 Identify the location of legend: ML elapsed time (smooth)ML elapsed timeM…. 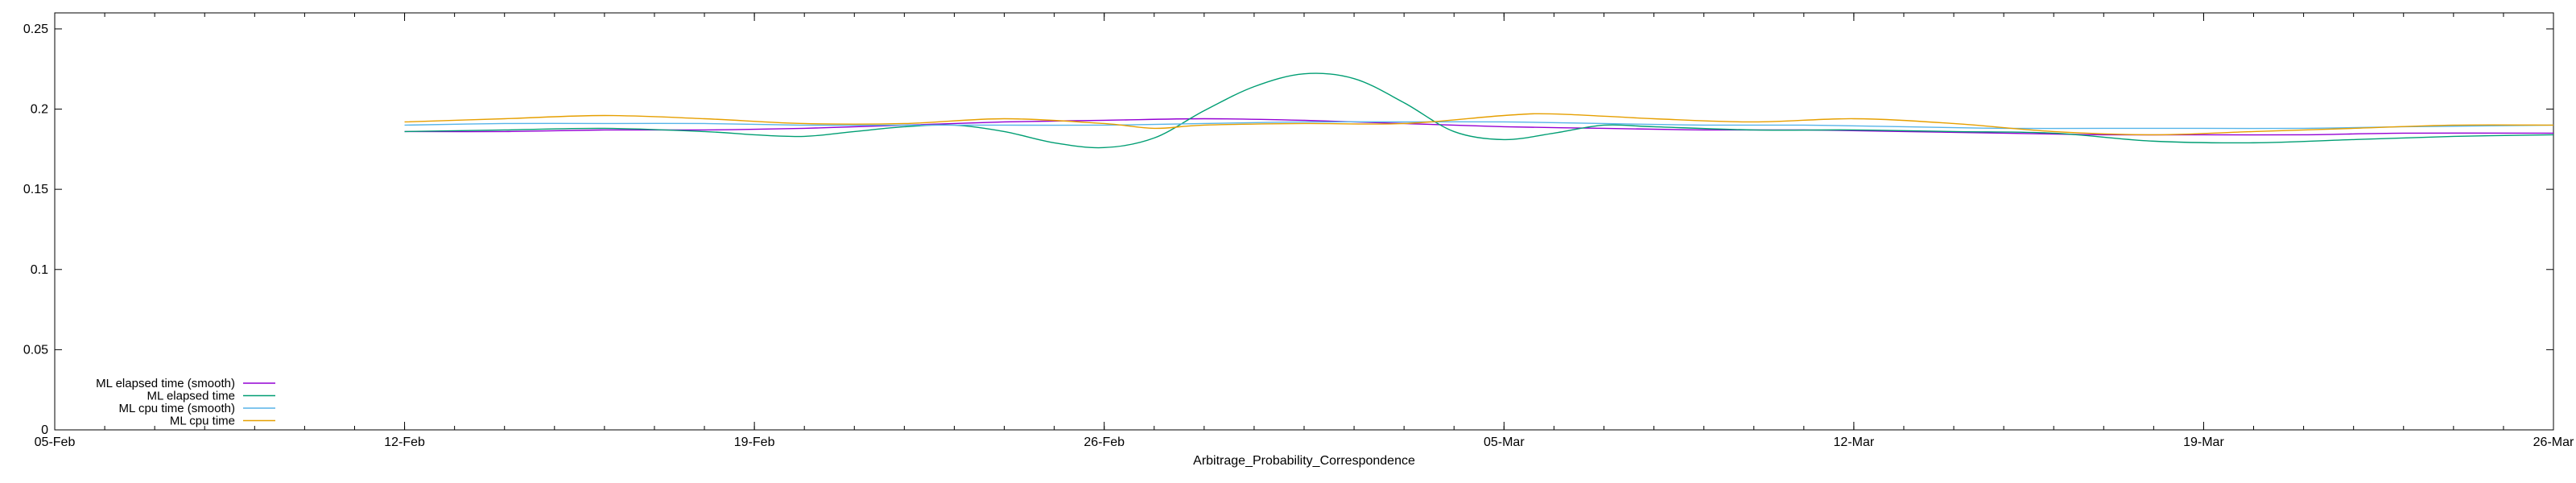
(185, 402).